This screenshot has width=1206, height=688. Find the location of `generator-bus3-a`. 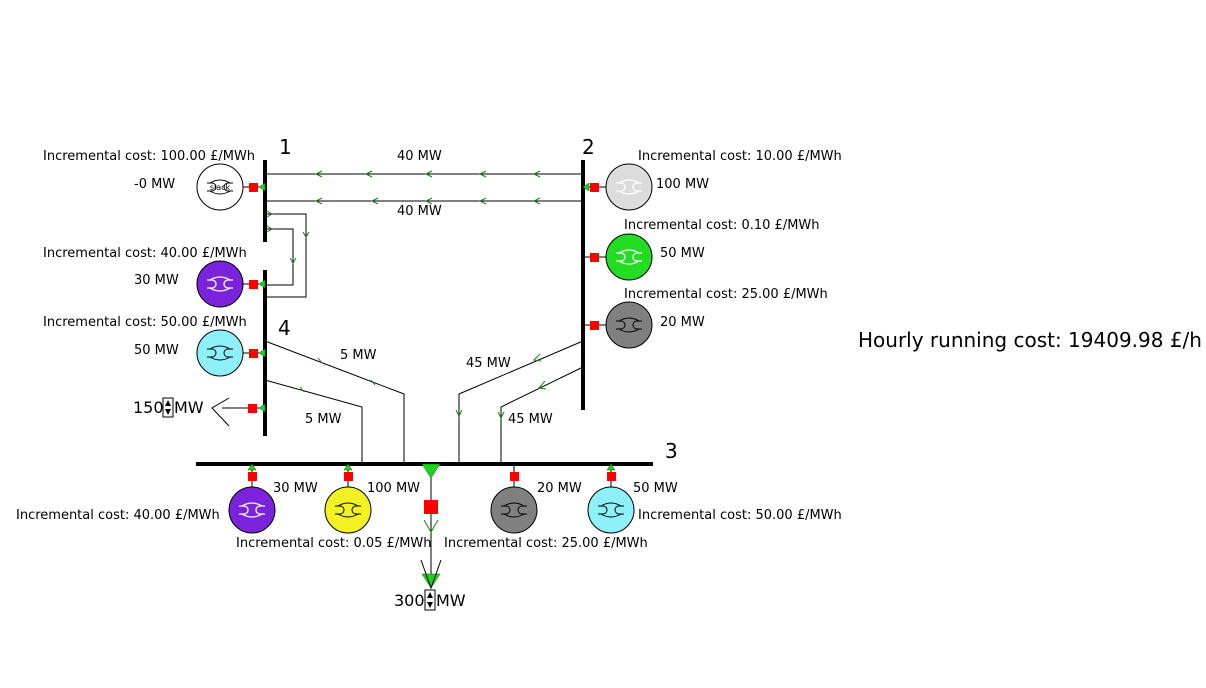

generator-bus3-a is located at coordinates (252, 498).